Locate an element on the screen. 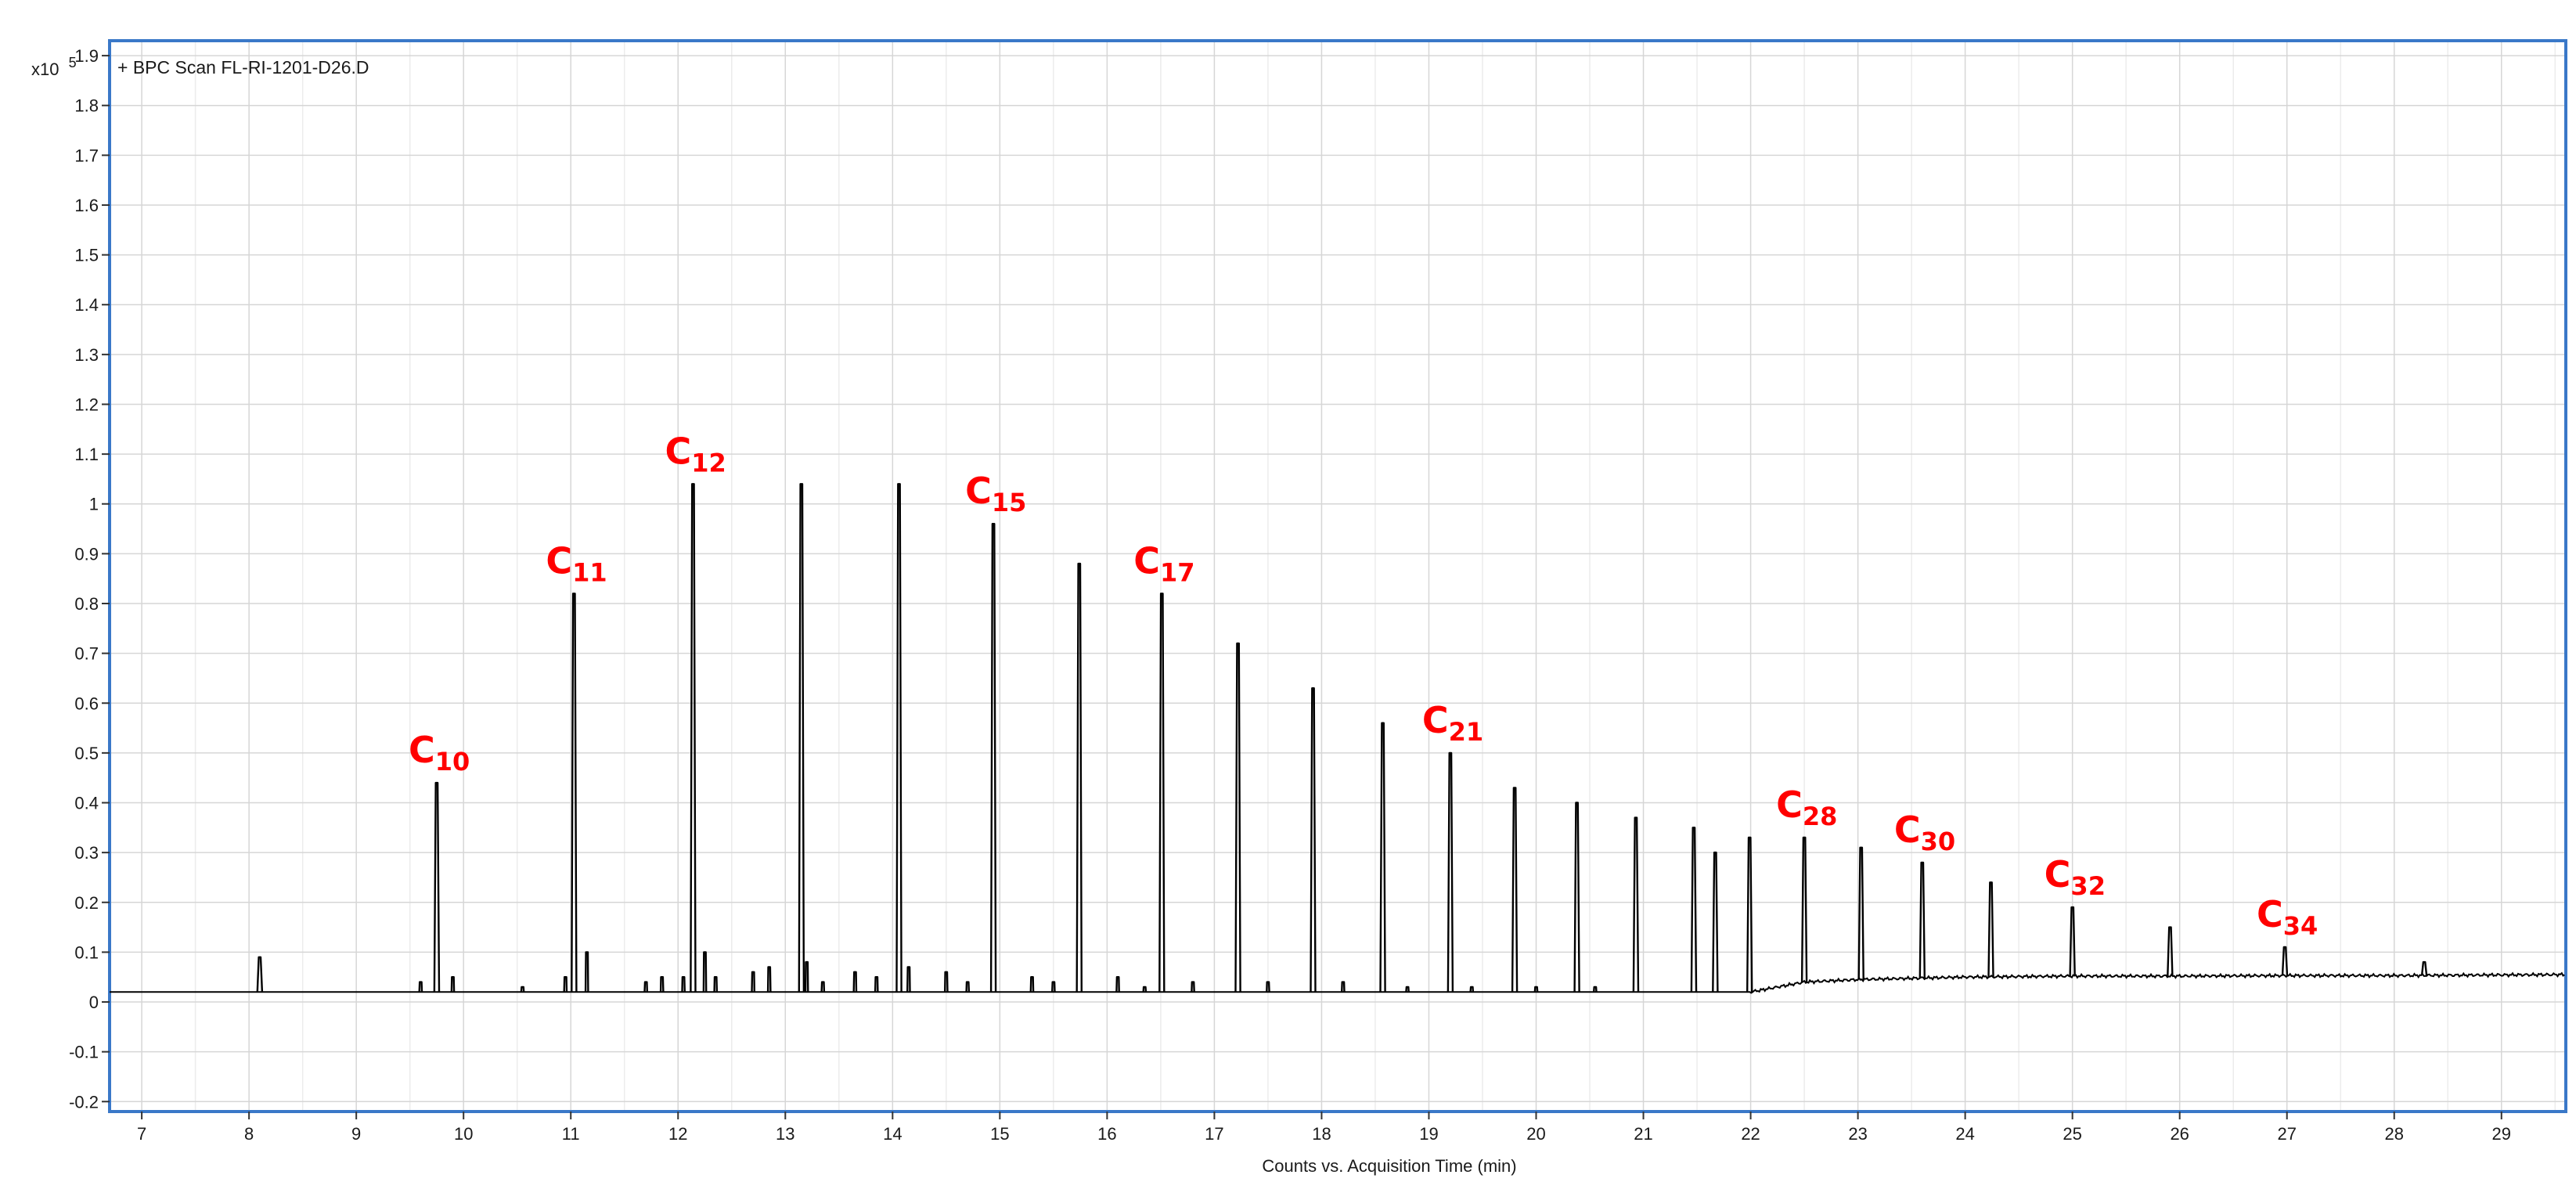 This screenshot has height=1200, width=2576. x-tick-label: 28 is located at coordinates (2394, 1134).